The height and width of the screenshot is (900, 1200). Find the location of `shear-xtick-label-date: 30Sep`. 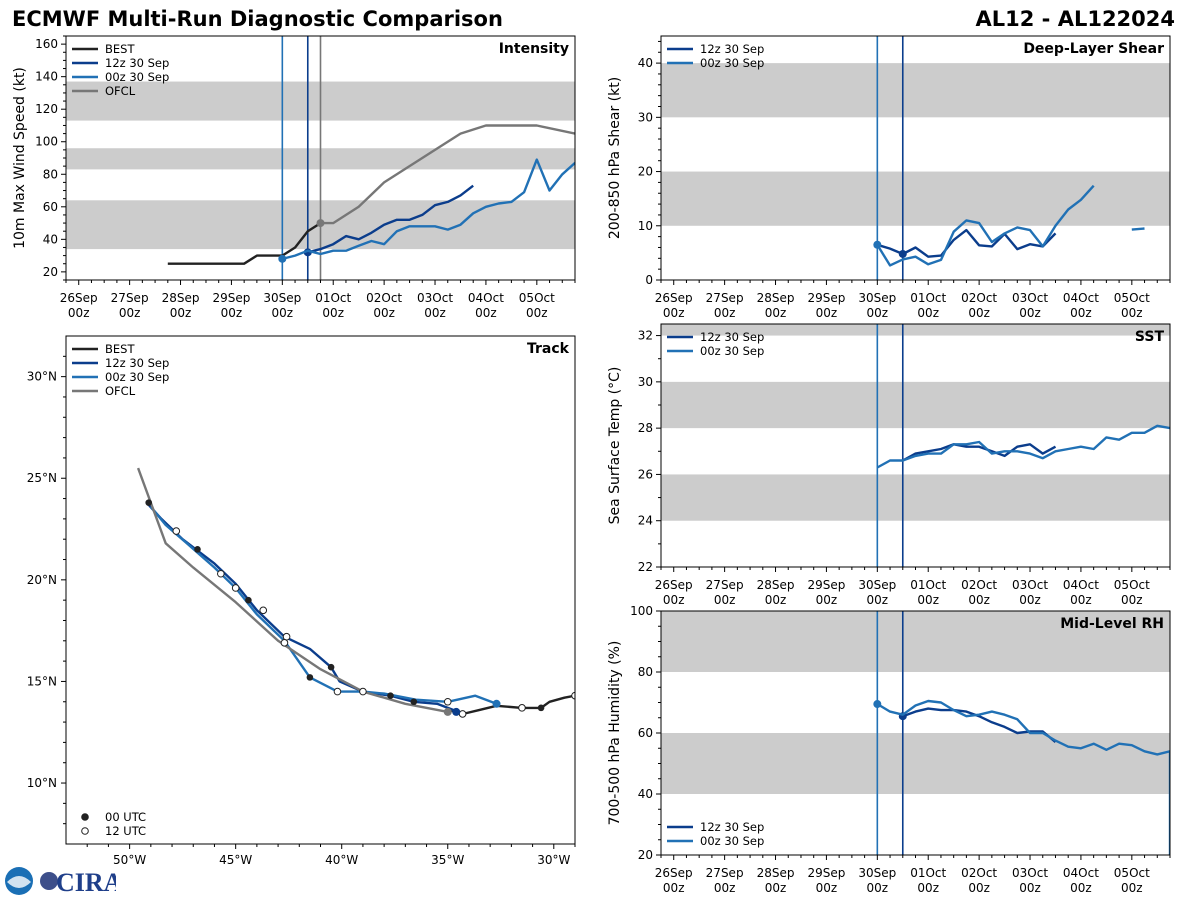

shear-xtick-label-date: 30Sep is located at coordinates (877, 298).